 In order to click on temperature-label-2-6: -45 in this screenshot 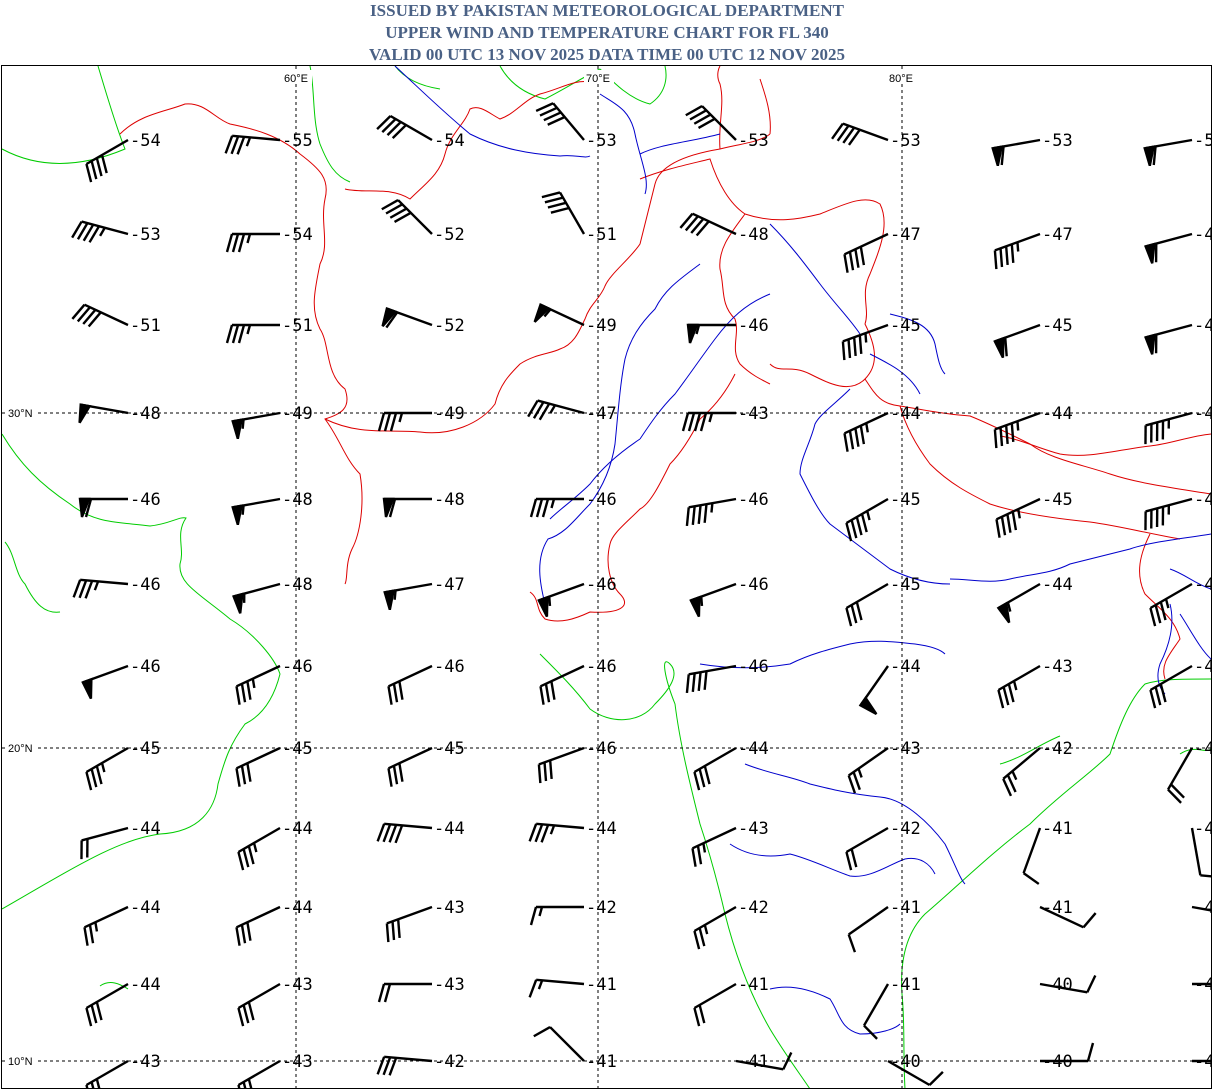, I will do `click(1057, 326)`.